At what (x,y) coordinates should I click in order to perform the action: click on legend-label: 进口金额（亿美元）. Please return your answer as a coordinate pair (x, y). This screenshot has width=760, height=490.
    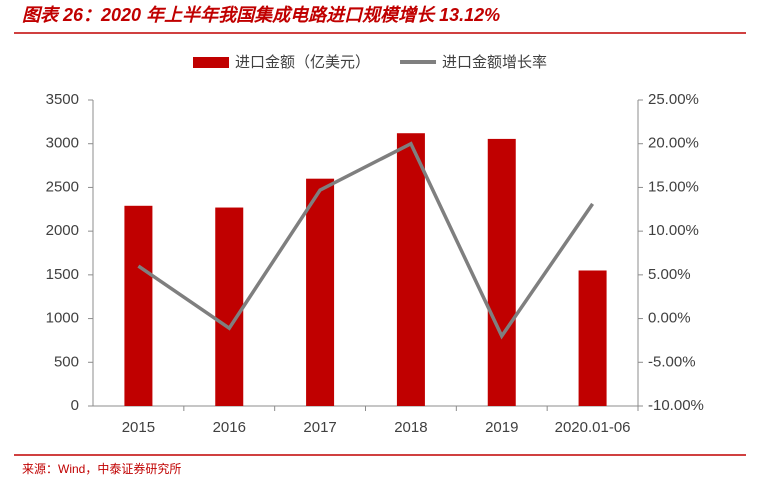
    Looking at the image, I should click on (302, 62).